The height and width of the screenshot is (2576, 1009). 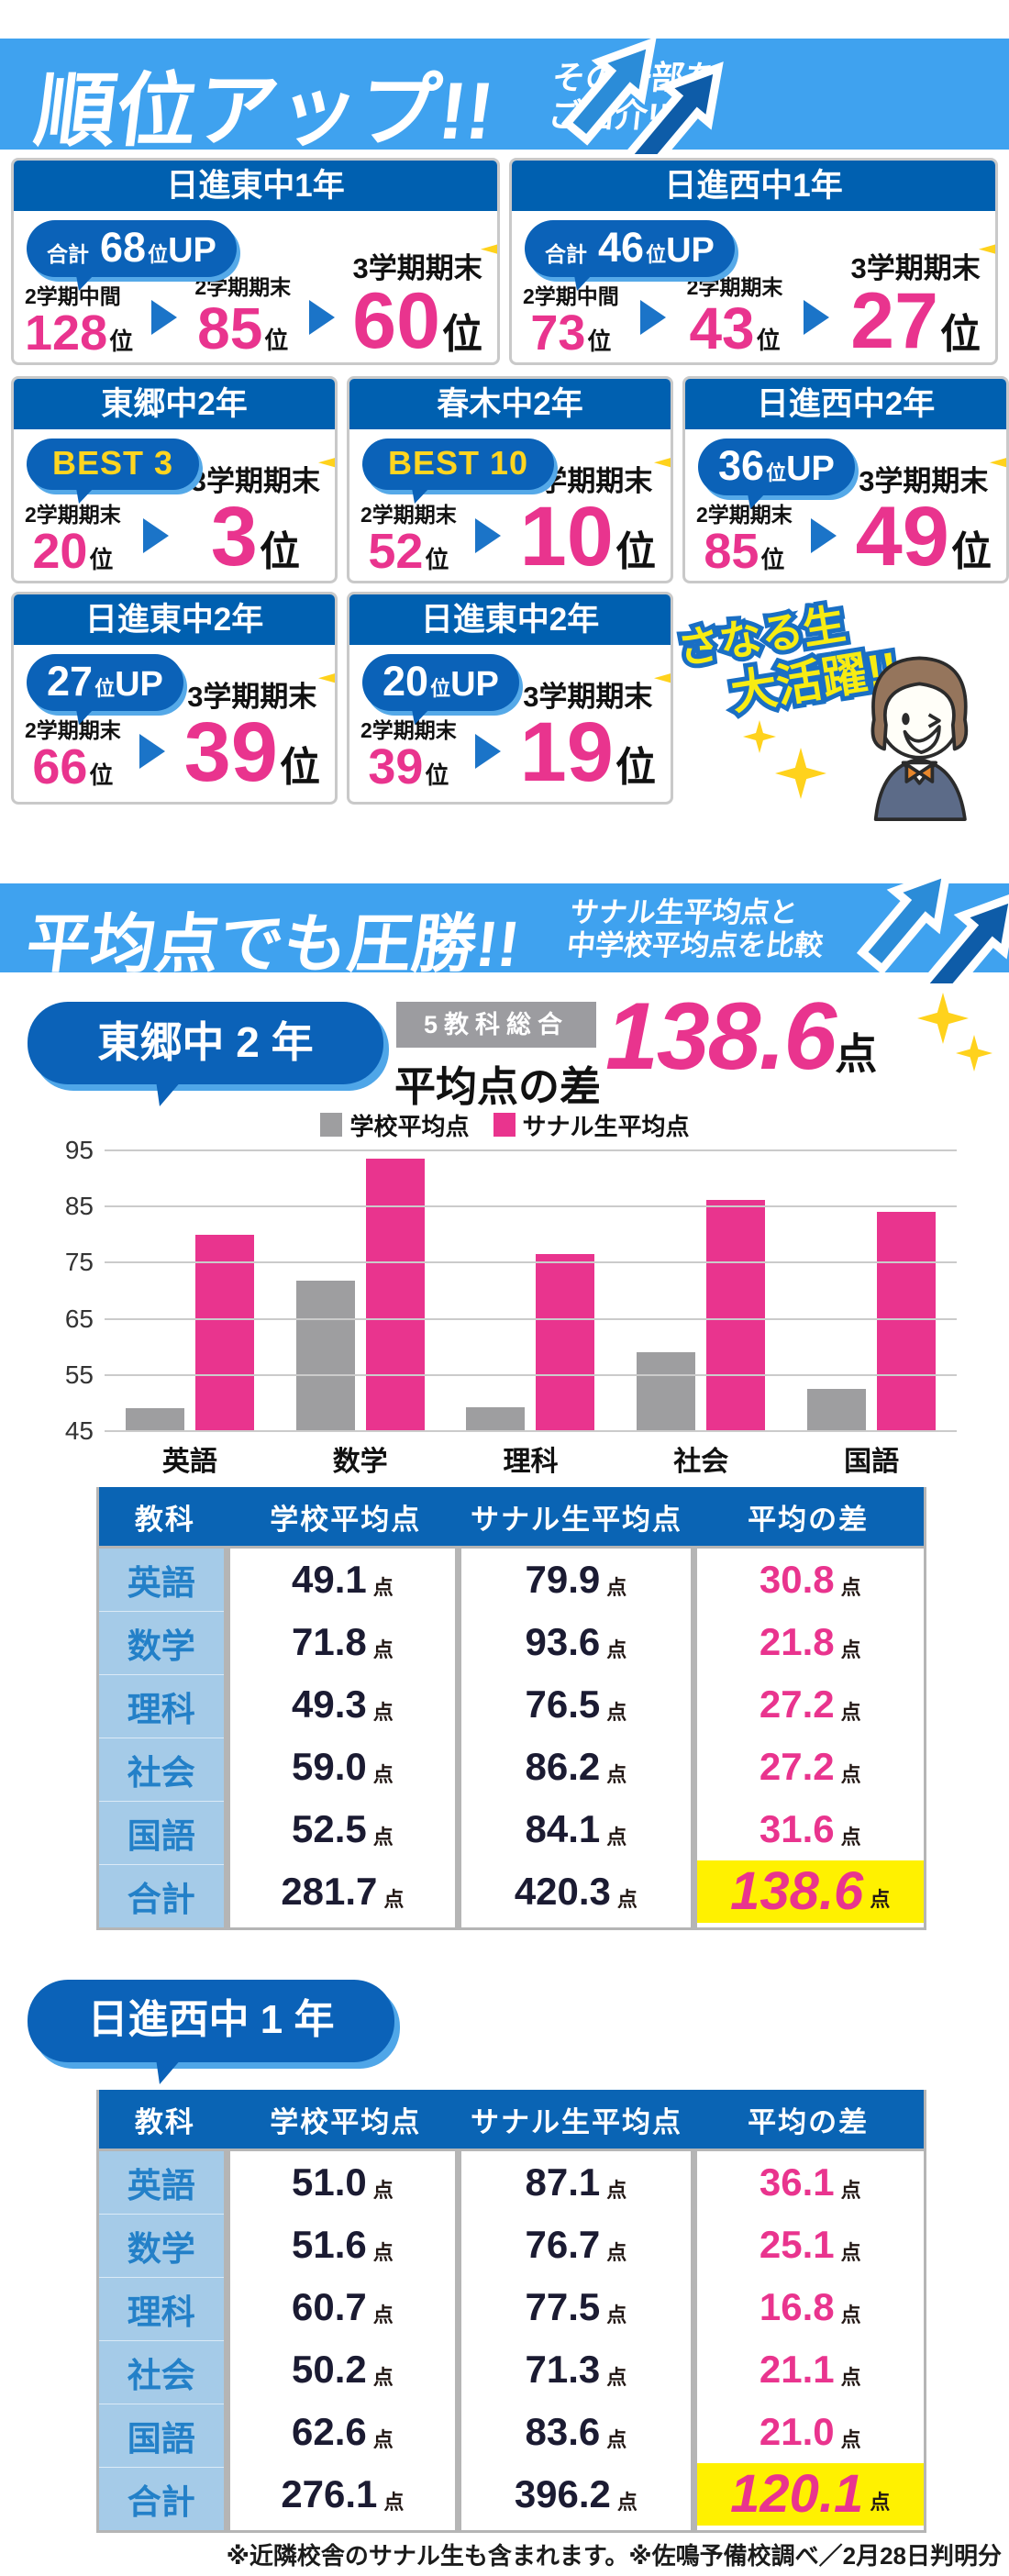 What do you see at coordinates (161, 1769) in the screenshot?
I see `subject-cell: 社会` at bounding box center [161, 1769].